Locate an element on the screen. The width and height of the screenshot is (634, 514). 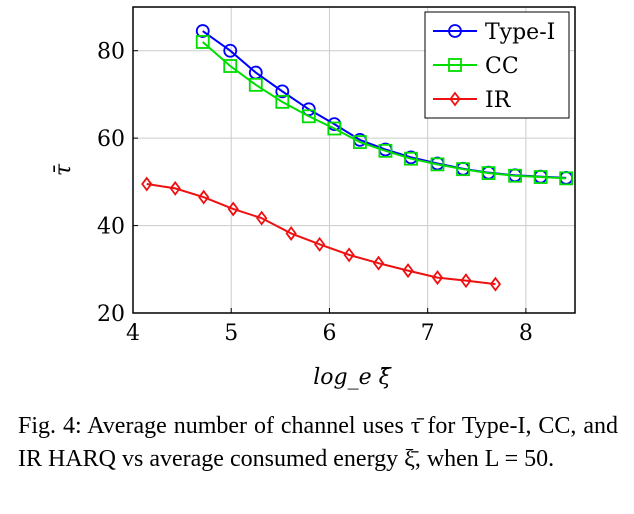
x-tick-label: 6 is located at coordinates (329, 333).